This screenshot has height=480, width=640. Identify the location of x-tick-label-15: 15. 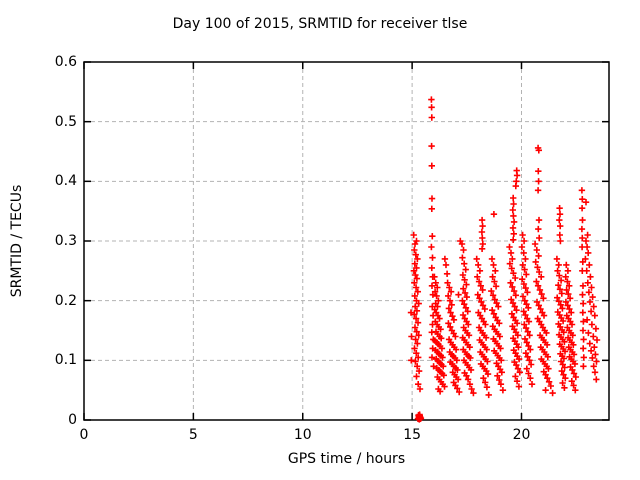
(412, 435).